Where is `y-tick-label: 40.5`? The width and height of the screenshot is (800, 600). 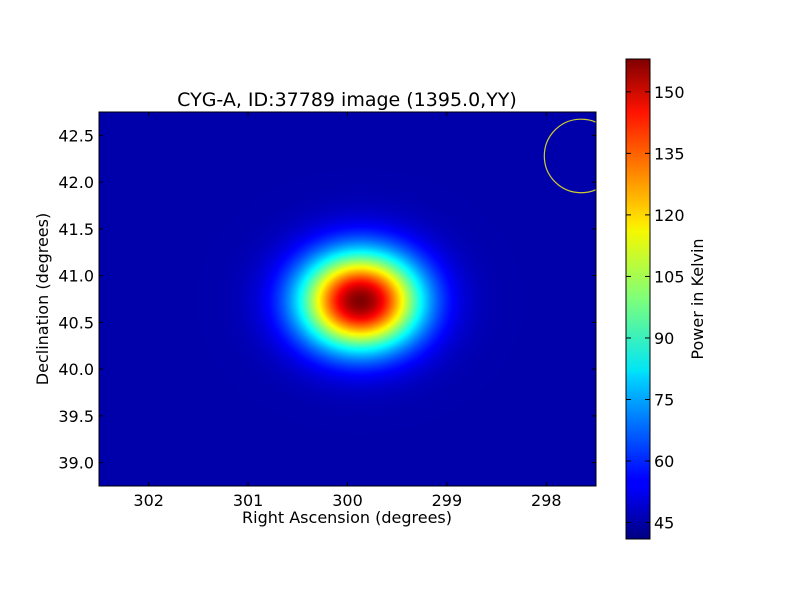 y-tick-label: 40.5 is located at coordinates (76, 322).